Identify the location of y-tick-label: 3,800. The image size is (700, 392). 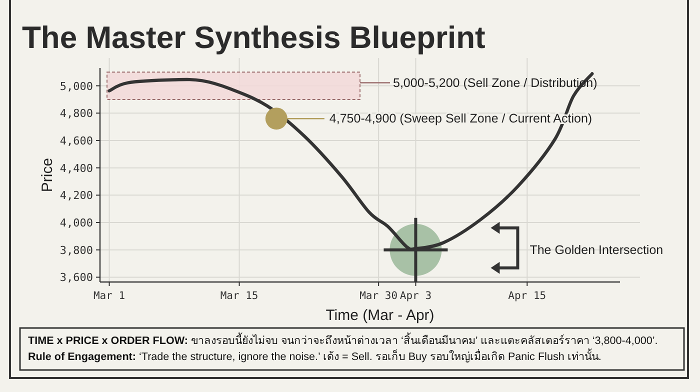
(76, 250).